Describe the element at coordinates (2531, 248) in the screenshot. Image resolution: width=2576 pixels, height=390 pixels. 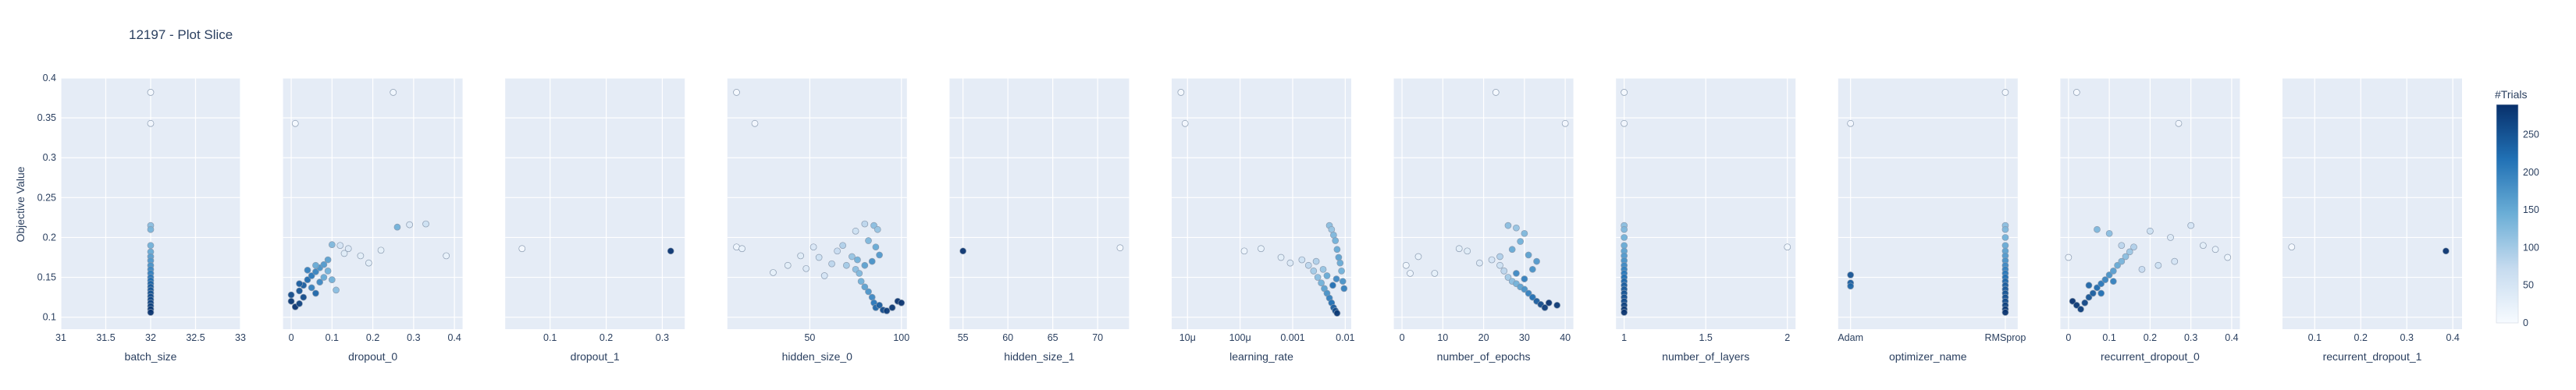
I see `colorbar-tick-label: 100` at that location.